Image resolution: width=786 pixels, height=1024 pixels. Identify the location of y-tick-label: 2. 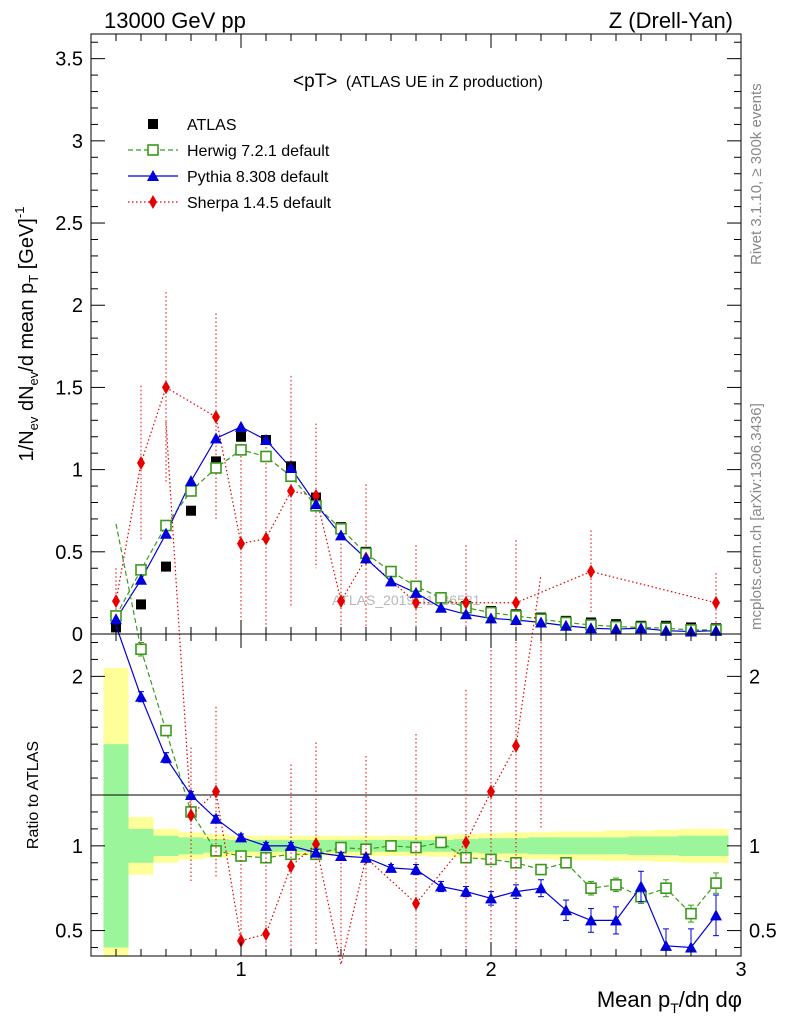
(77, 306).